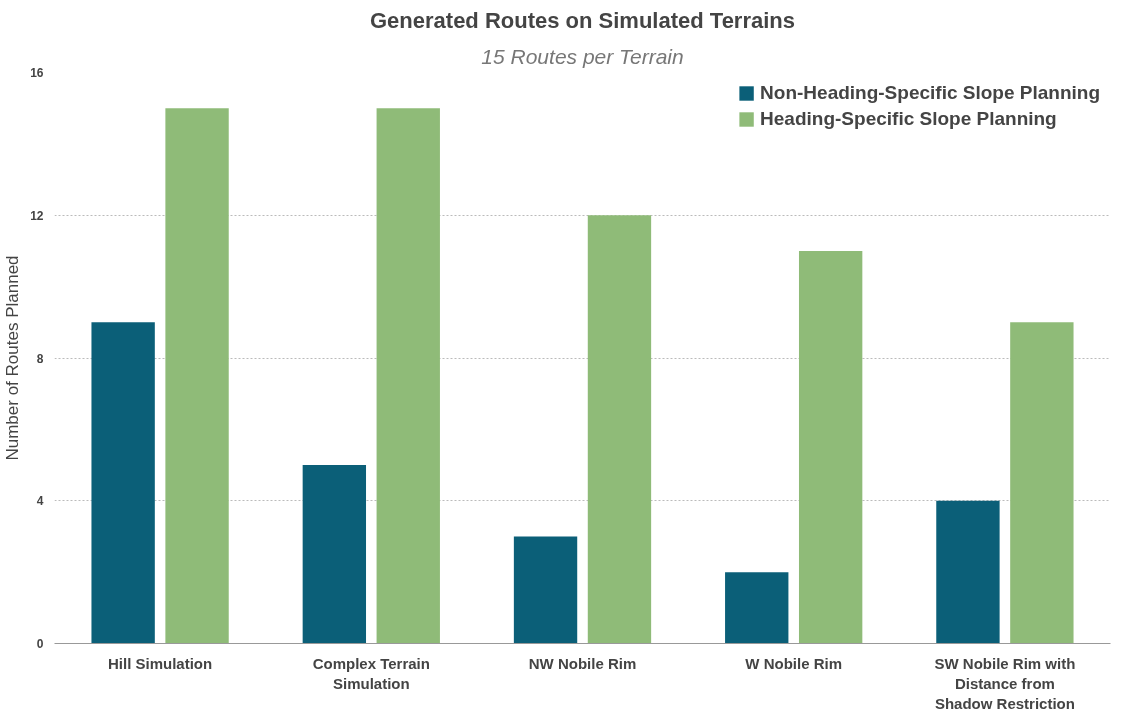 This screenshot has height=722, width=1130. Describe the element at coordinates (160, 663) in the screenshot. I see `x-tick-label: Hill Simulation` at that location.